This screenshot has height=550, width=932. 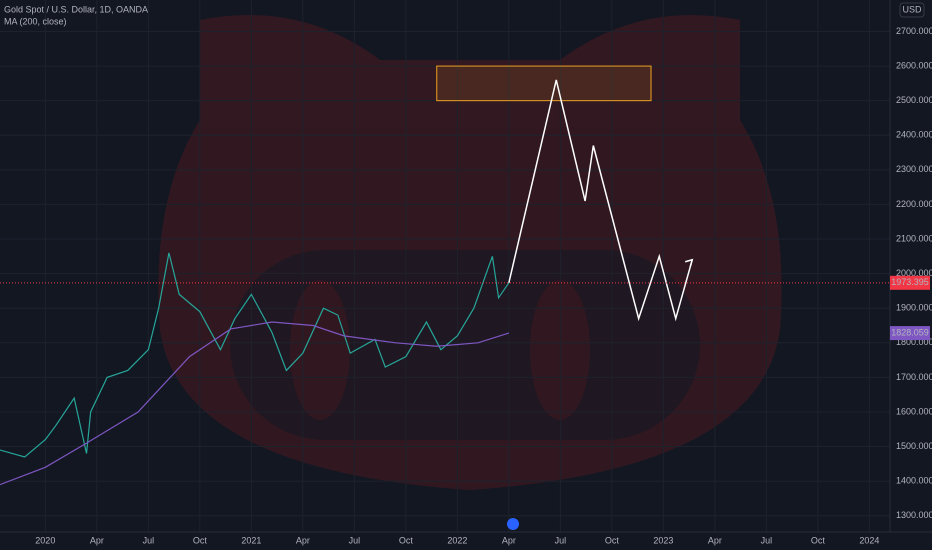 What do you see at coordinates (914, 515) in the screenshot?
I see `y-tick-label: 1300.000` at bounding box center [914, 515].